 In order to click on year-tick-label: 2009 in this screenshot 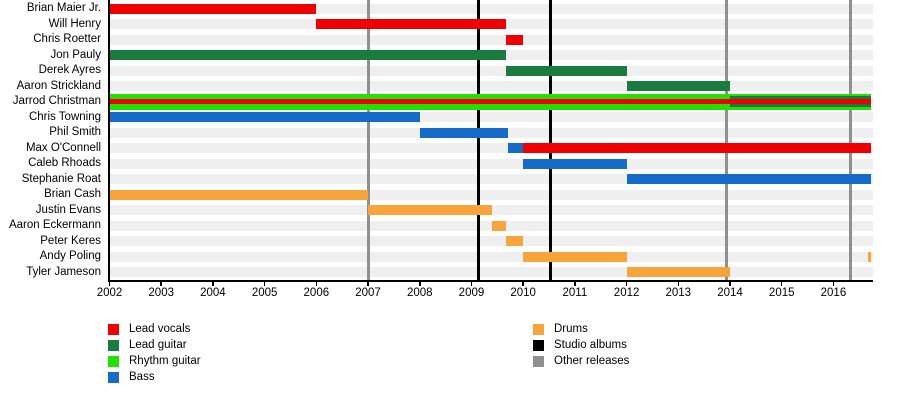, I will do `click(471, 293)`.